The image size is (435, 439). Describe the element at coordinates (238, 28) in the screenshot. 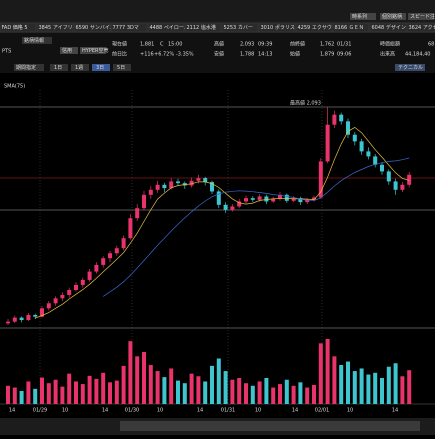

I see `tab-label: 5253 カバー` at that location.